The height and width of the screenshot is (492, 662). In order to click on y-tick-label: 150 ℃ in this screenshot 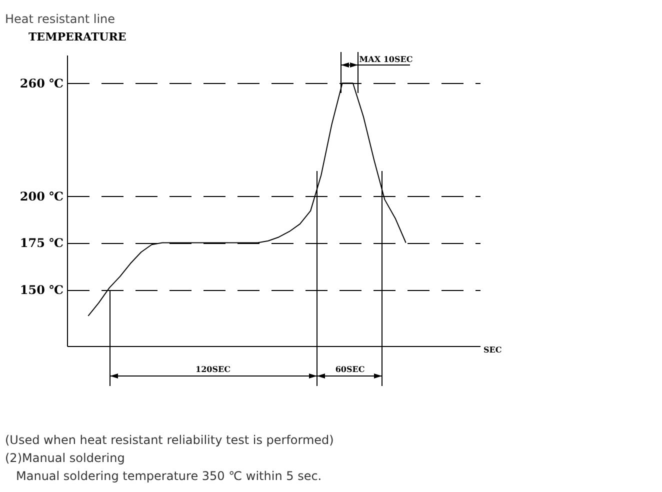, I will do `click(42, 290)`.